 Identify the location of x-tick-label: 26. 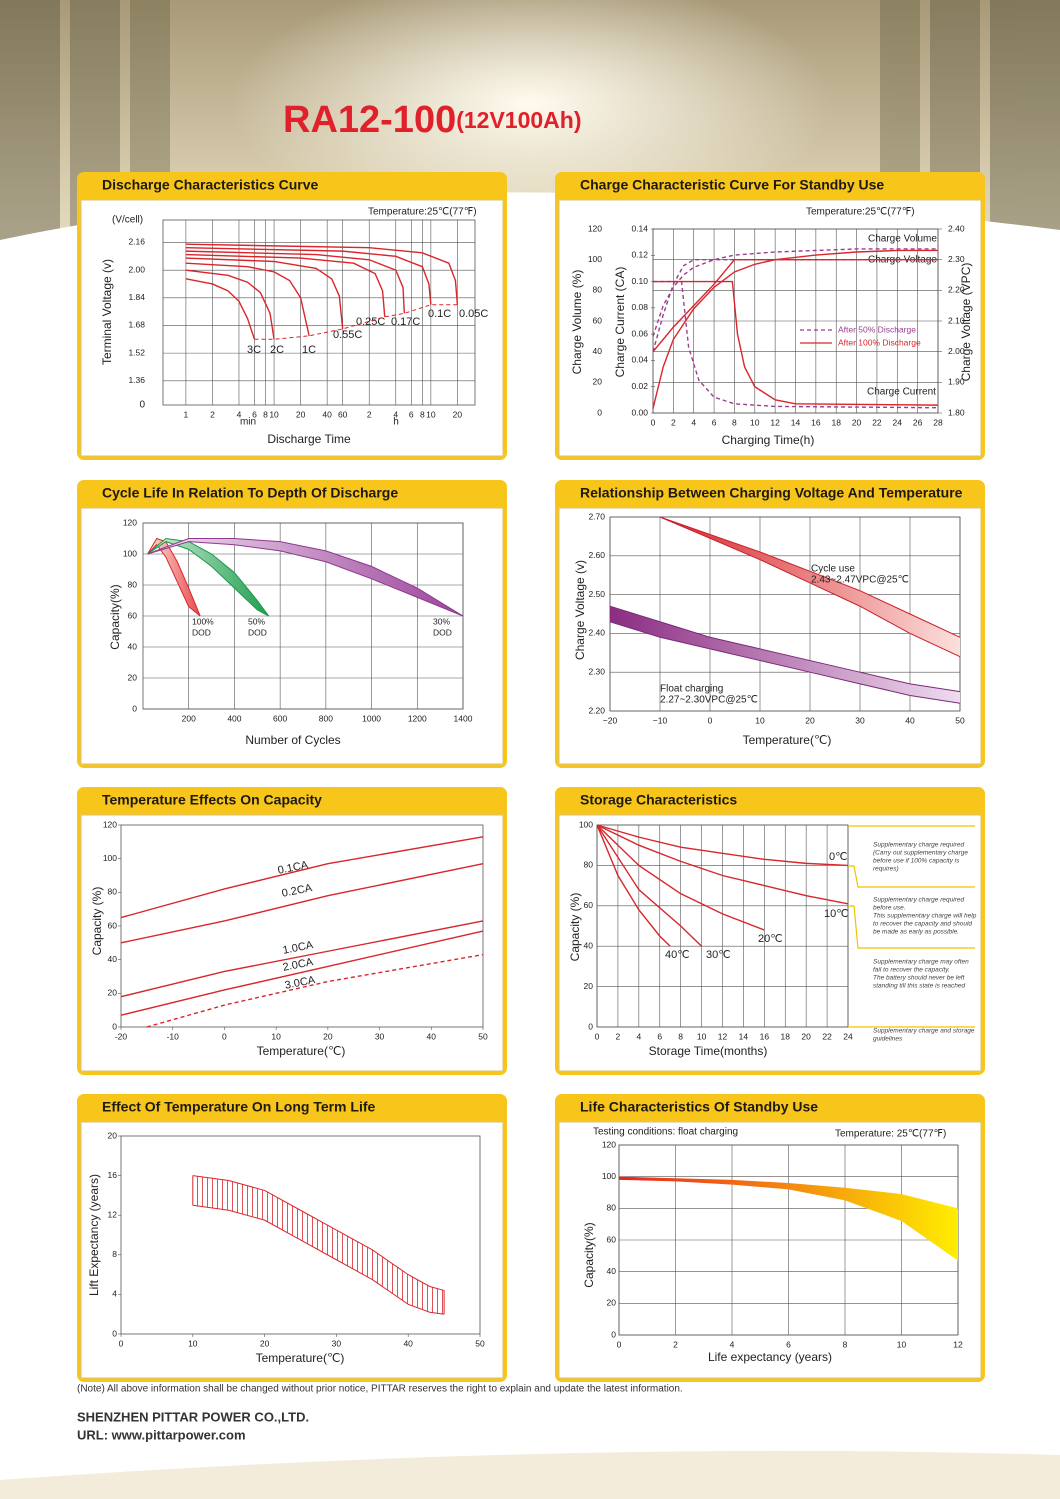
(918, 422).